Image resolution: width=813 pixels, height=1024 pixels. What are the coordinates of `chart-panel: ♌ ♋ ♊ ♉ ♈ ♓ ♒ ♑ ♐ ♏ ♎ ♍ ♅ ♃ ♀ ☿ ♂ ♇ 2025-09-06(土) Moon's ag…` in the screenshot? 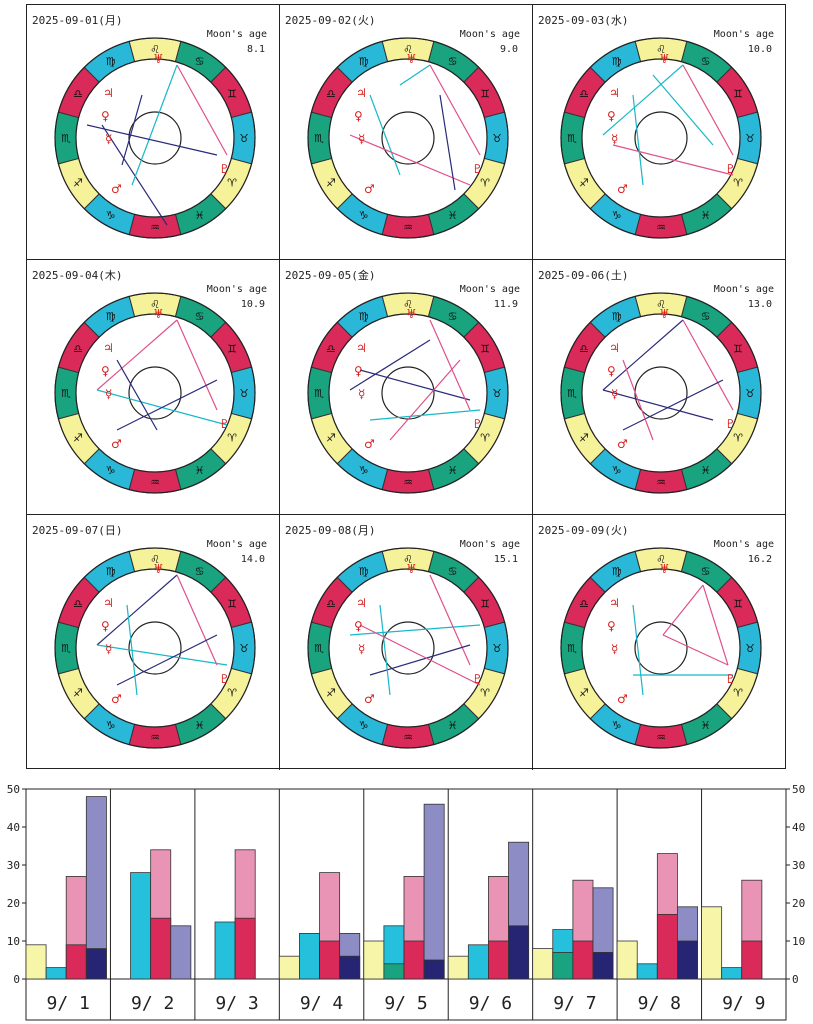 It's located at (659, 387).